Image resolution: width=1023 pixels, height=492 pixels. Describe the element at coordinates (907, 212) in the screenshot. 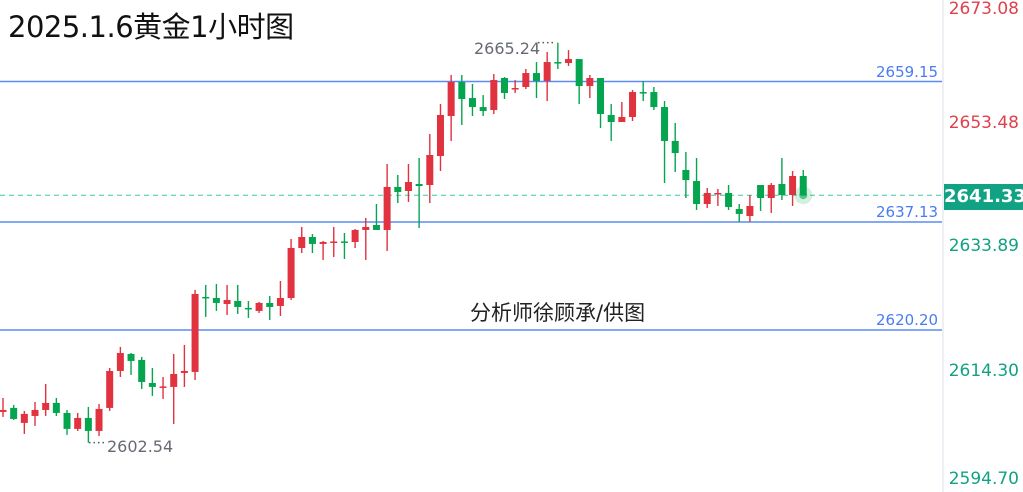

I see `level-label: 2637.13` at that location.